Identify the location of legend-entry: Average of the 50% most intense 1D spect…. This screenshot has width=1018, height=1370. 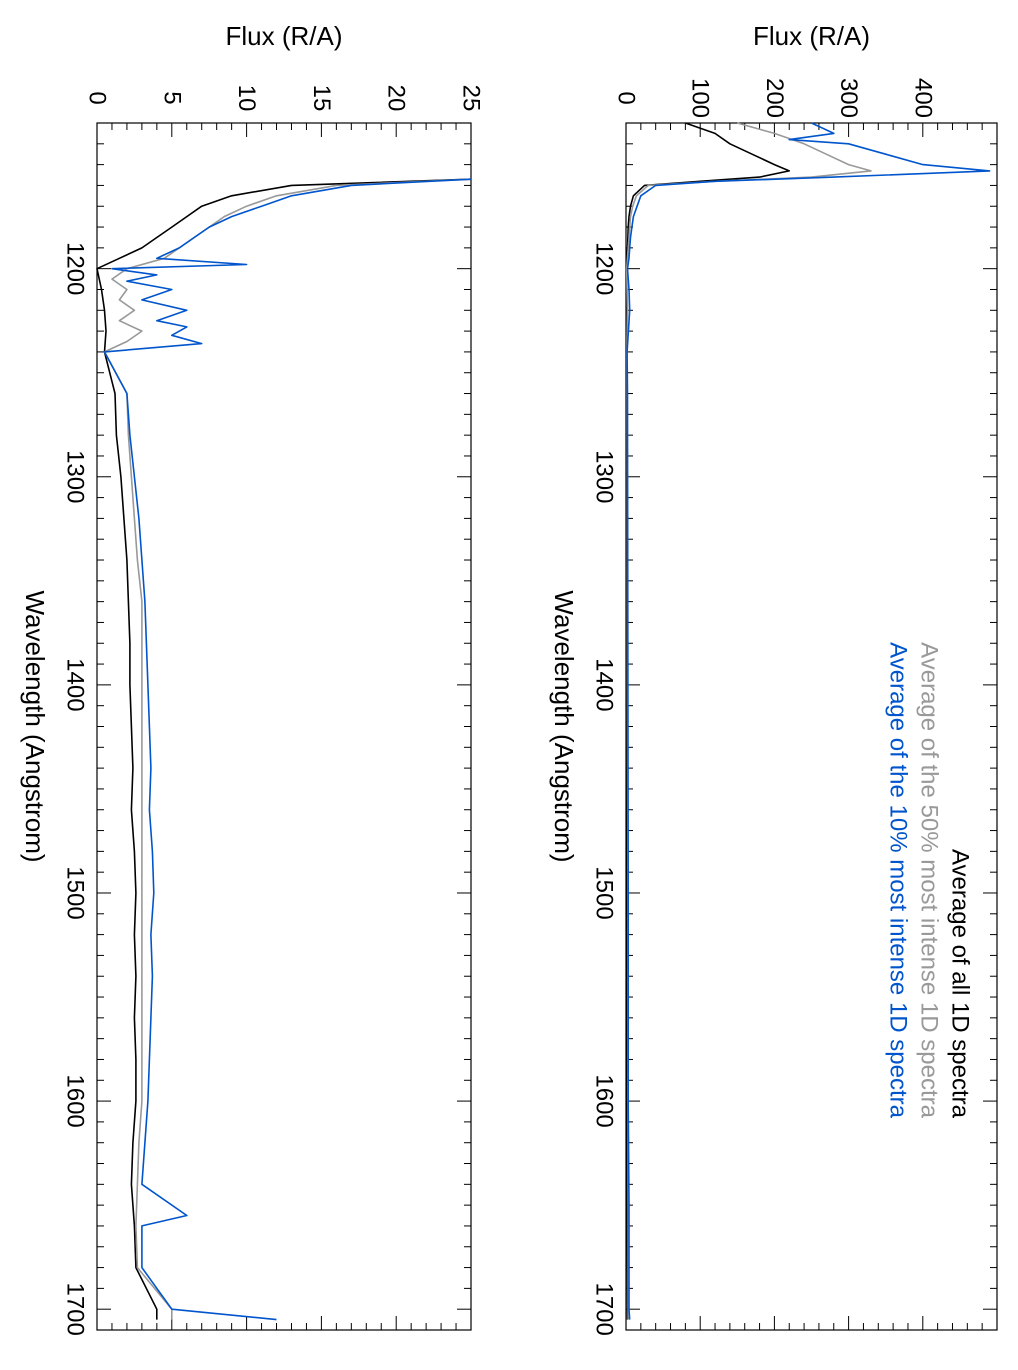
(929, 880).